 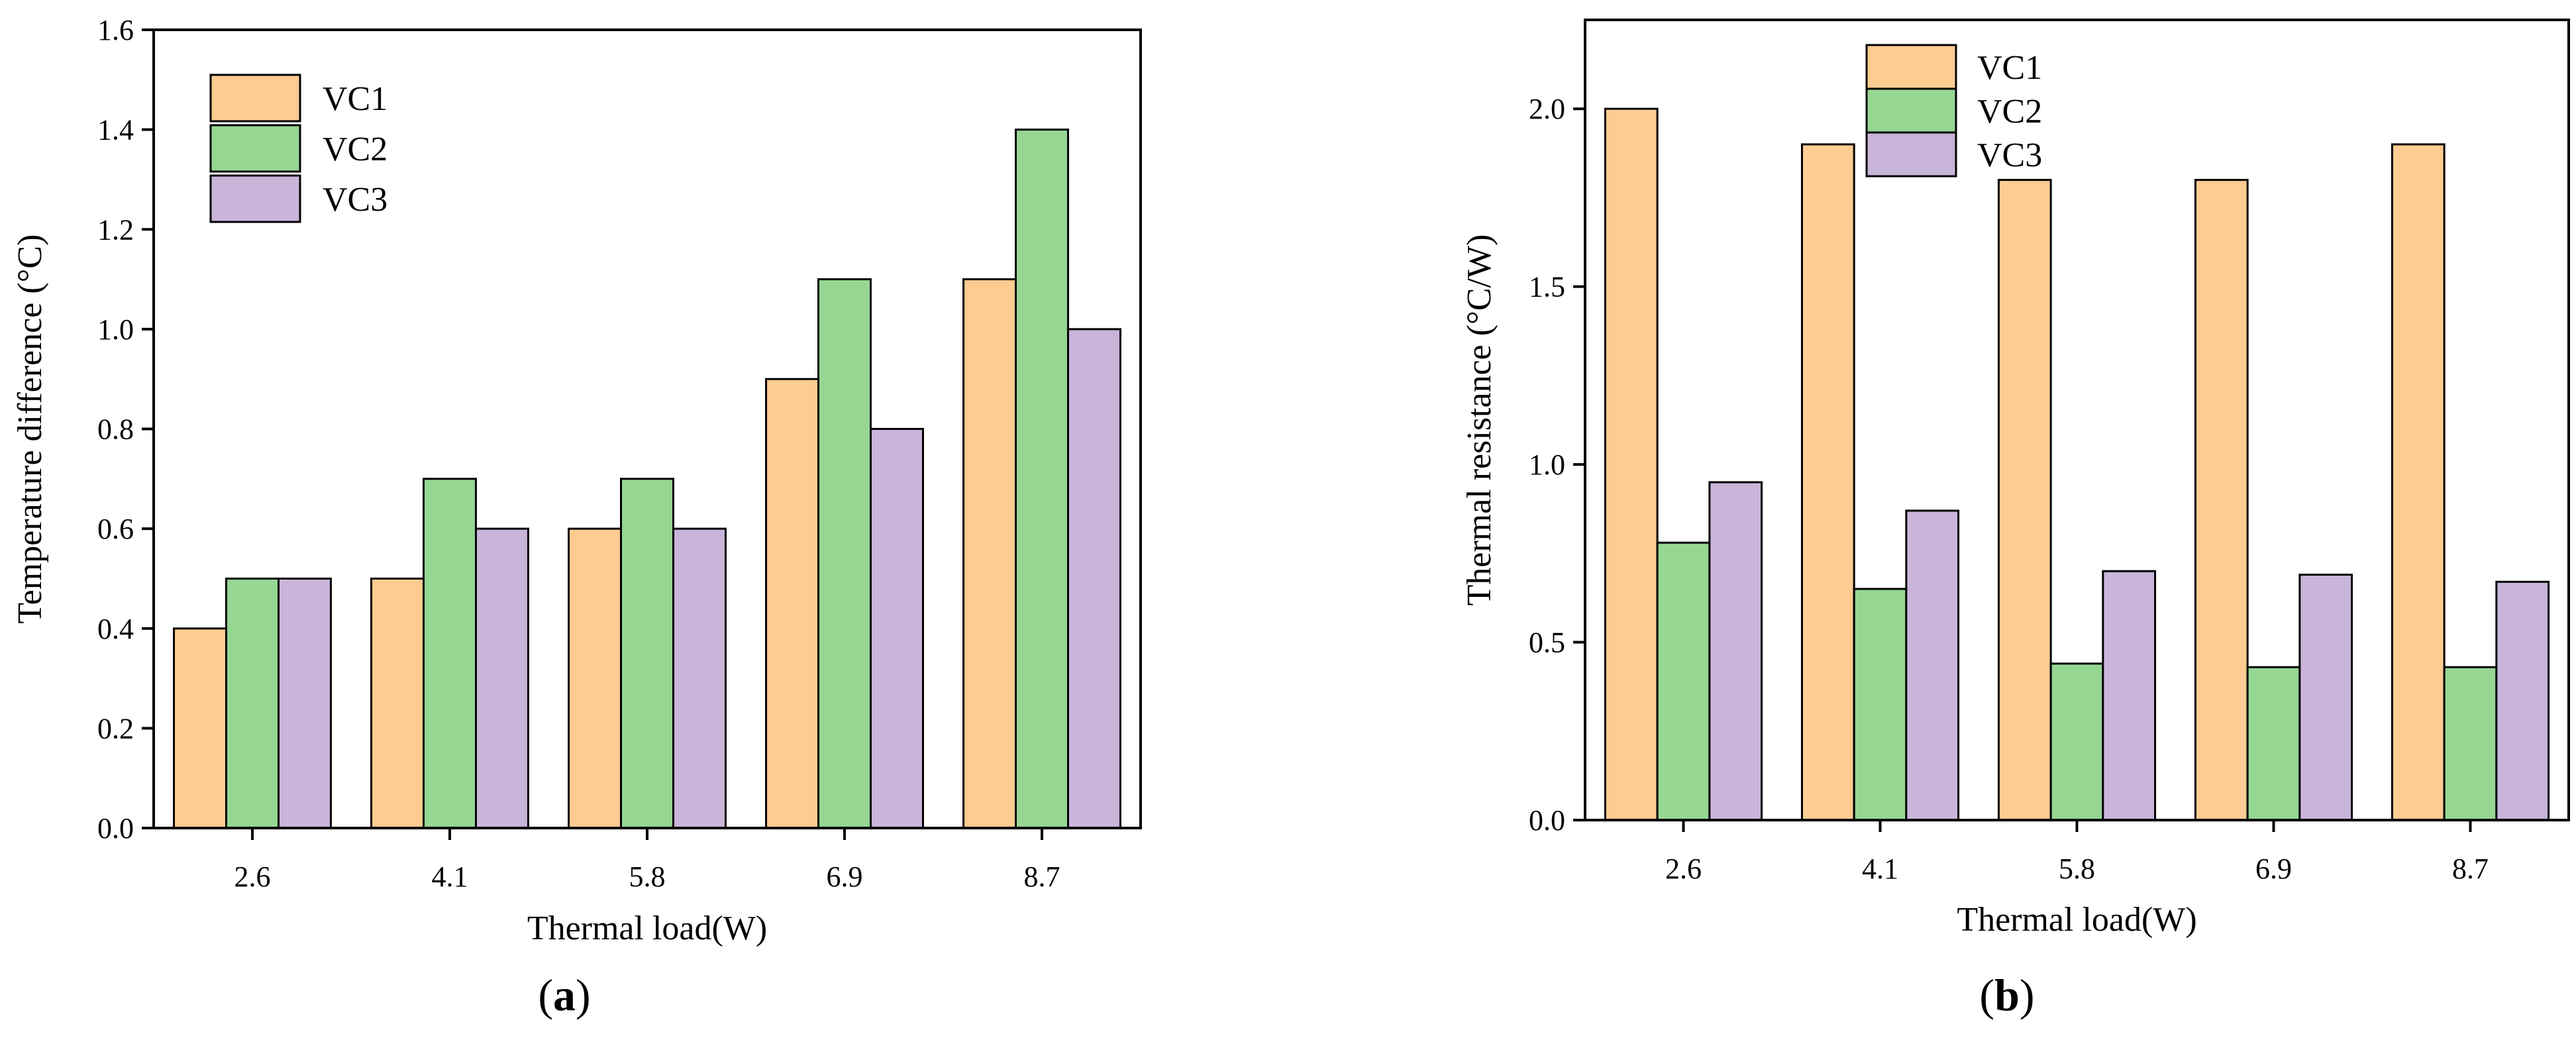 I want to click on y-tick-label: 1.2, so click(x=115, y=230).